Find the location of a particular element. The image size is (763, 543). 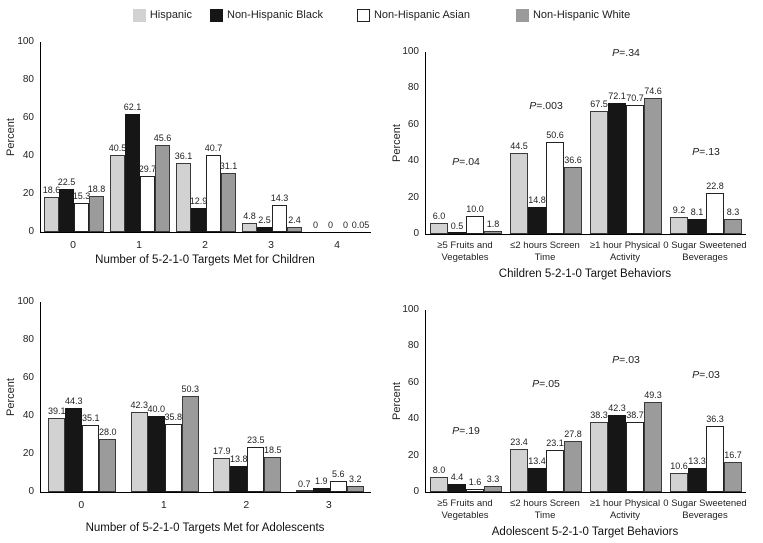

bar-value-label: 35.1 is located at coordinates (90, 418).